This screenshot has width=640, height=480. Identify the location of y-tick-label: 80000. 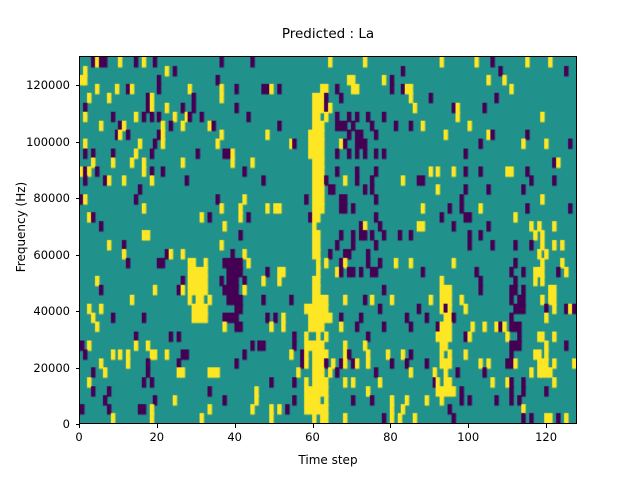
(51, 198).